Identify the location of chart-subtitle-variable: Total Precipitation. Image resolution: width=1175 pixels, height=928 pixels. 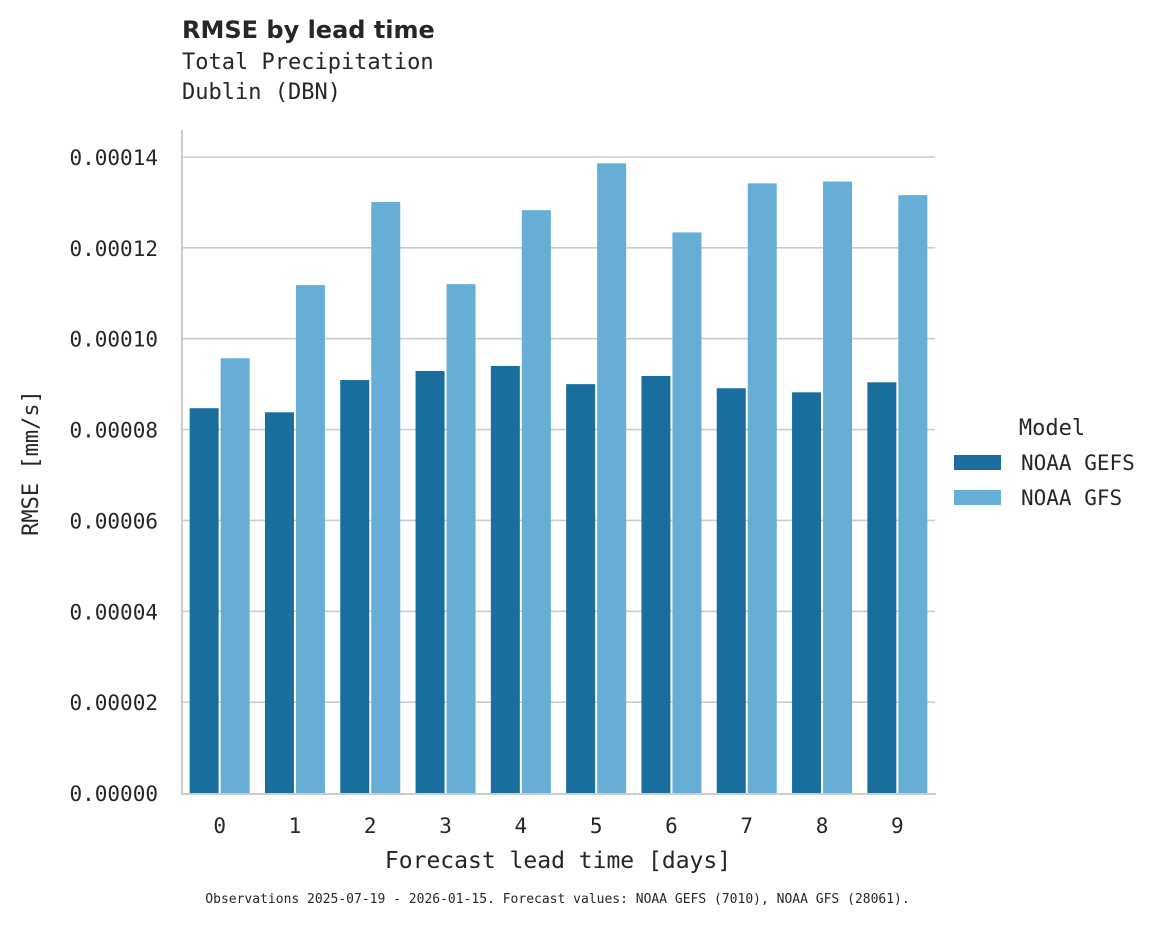
(308, 62).